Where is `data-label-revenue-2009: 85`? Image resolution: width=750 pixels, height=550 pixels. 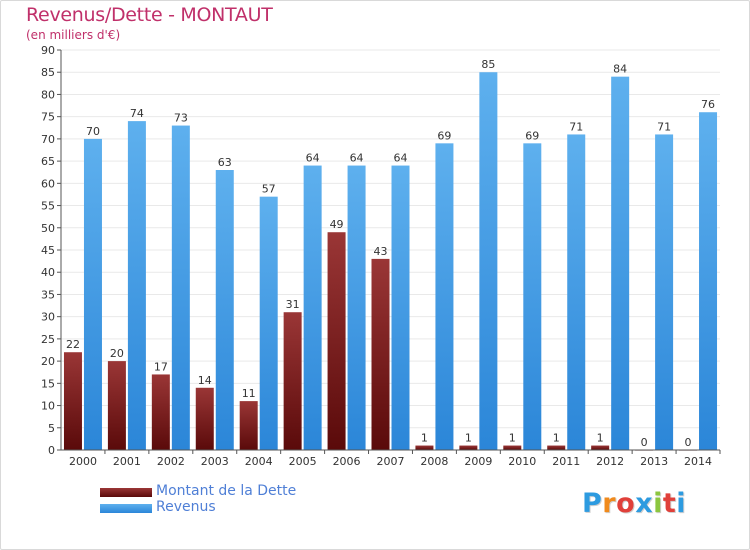 data-label-revenue-2009: 85 is located at coordinates (488, 64).